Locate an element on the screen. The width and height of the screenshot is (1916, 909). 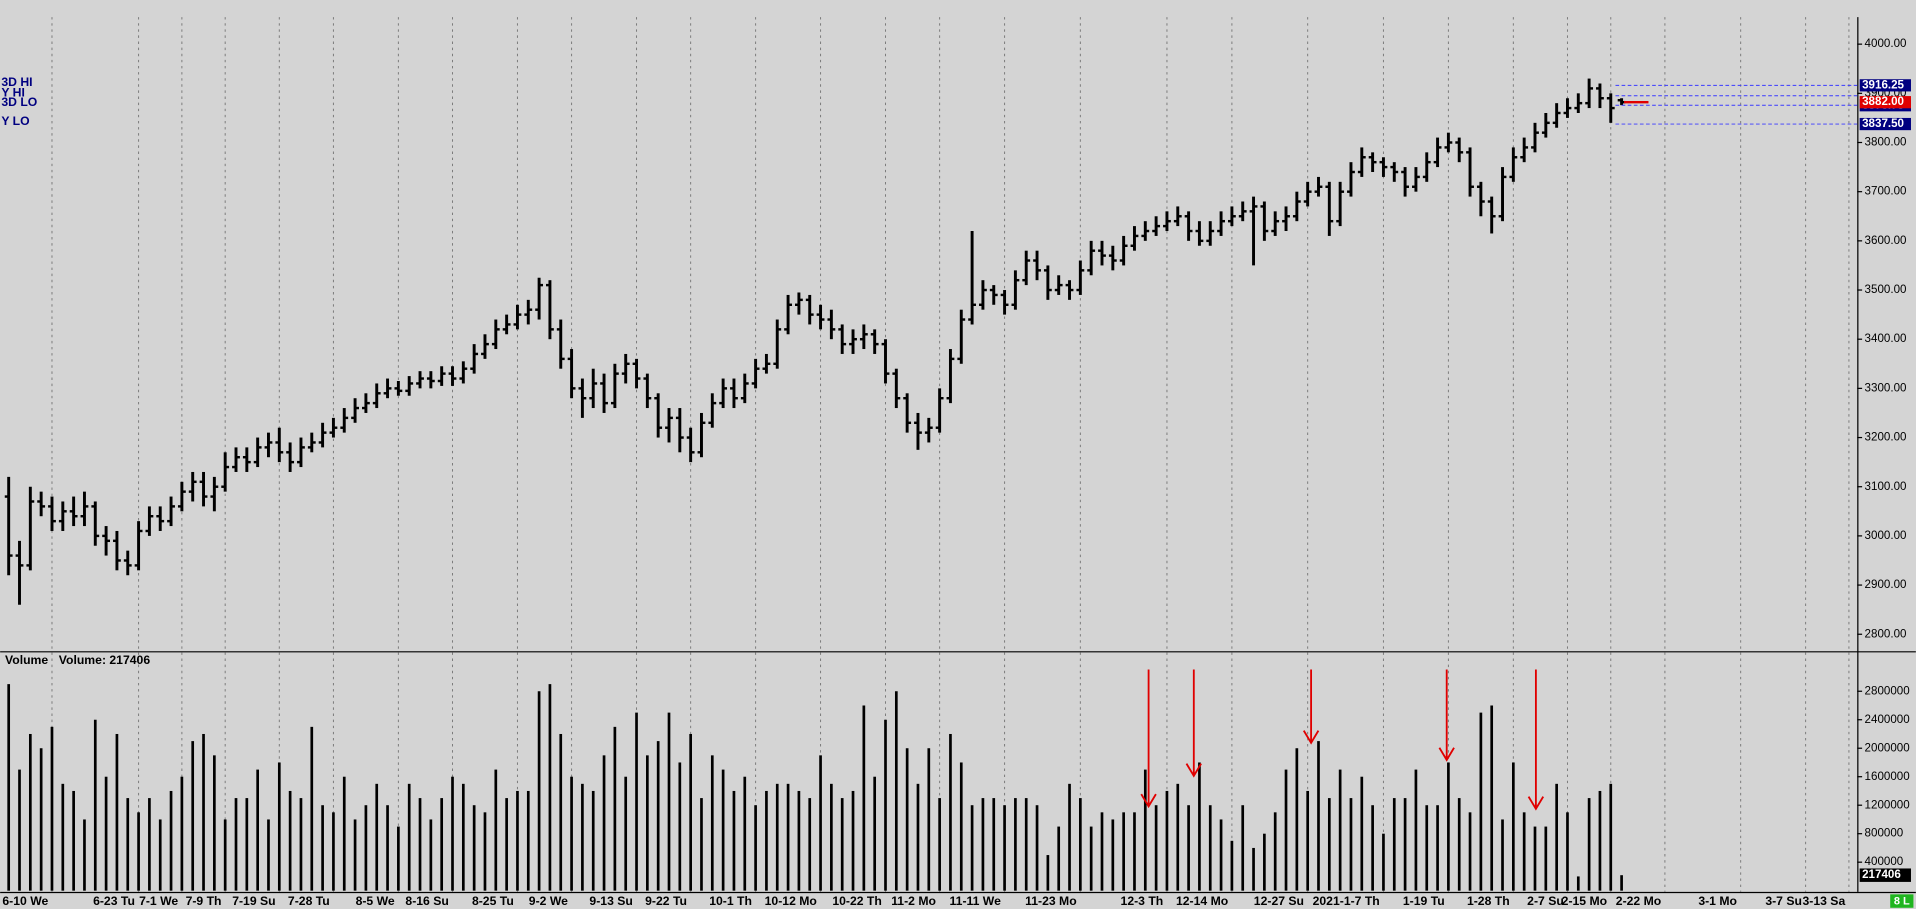
y-tick-label: 3500.00 is located at coordinates (1886, 289).